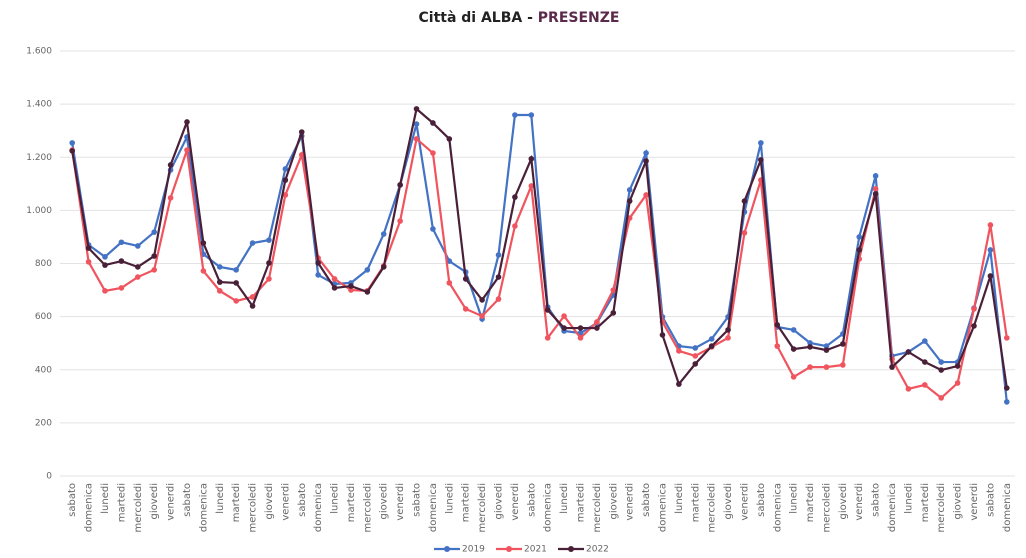 The width and height of the screenshot is (1026, 558). Describe the element at coordinates (447, 549) in the screenshot. I see `legend-dot` at that location.